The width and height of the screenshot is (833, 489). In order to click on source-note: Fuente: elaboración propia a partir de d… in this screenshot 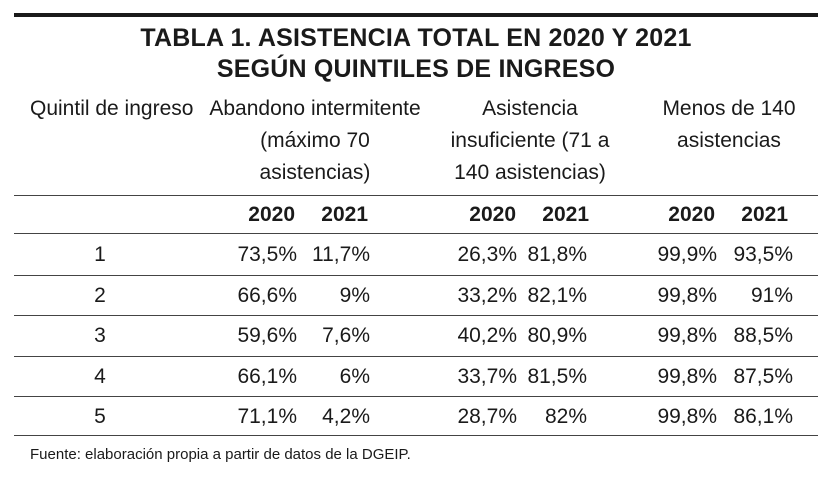, I will do `click(220, 454)`.